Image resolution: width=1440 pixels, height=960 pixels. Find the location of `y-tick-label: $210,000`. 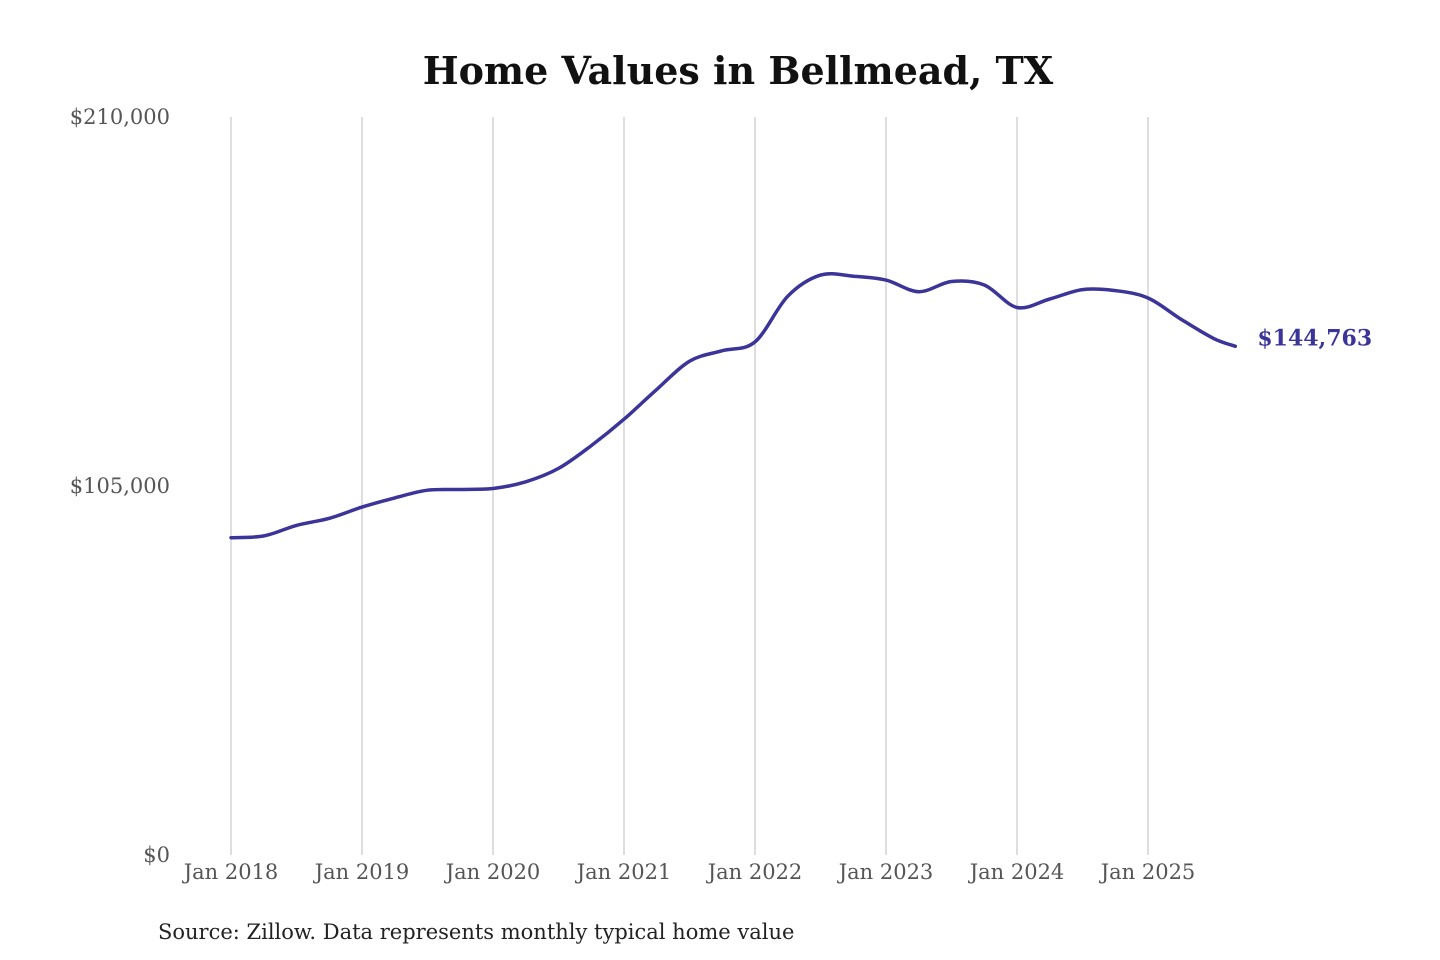

y-tick-label: $210,000 is located at coordinates (120, 117).